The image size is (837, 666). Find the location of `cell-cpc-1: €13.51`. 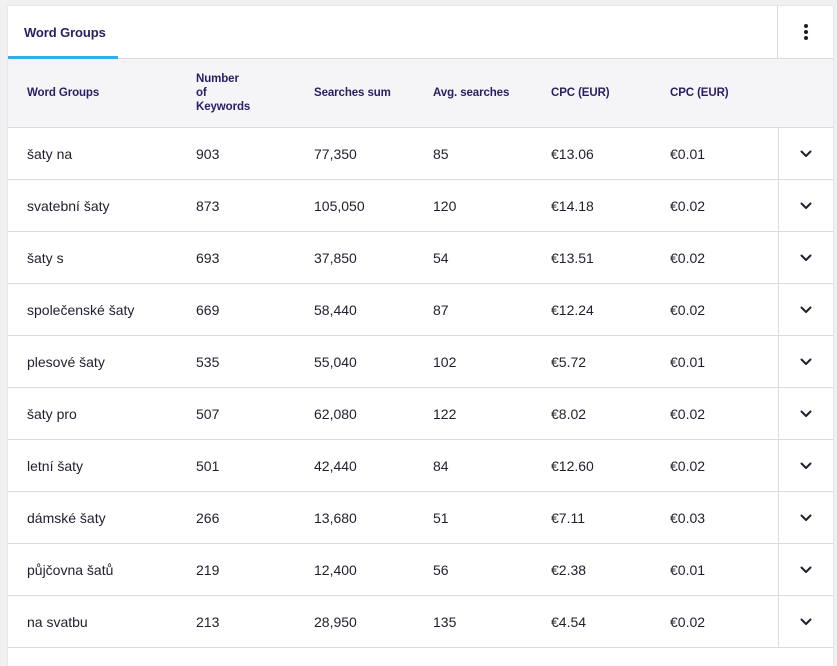

cell-cpc-1: €13.51 is located at coordinates (572, 258).